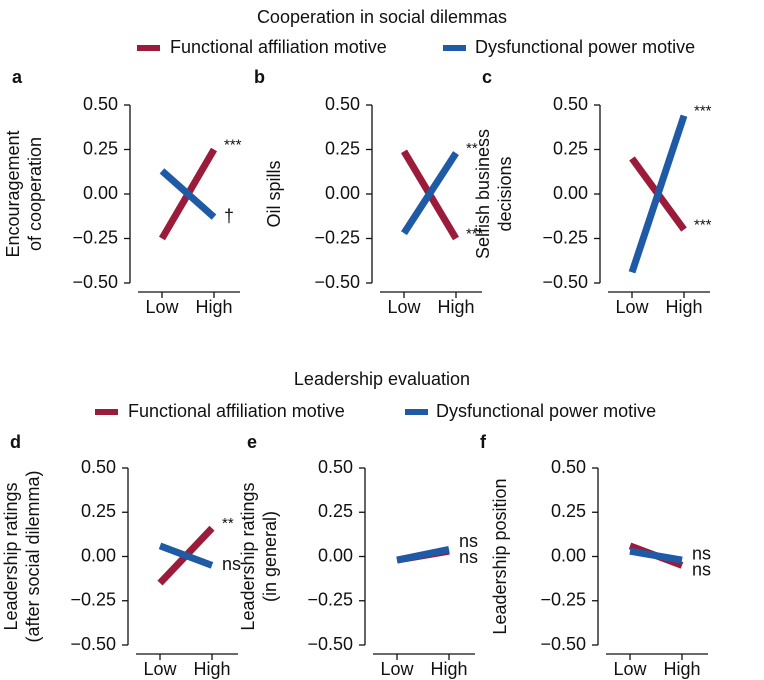  I want to click on panel-letter: f, so click(483, 442).